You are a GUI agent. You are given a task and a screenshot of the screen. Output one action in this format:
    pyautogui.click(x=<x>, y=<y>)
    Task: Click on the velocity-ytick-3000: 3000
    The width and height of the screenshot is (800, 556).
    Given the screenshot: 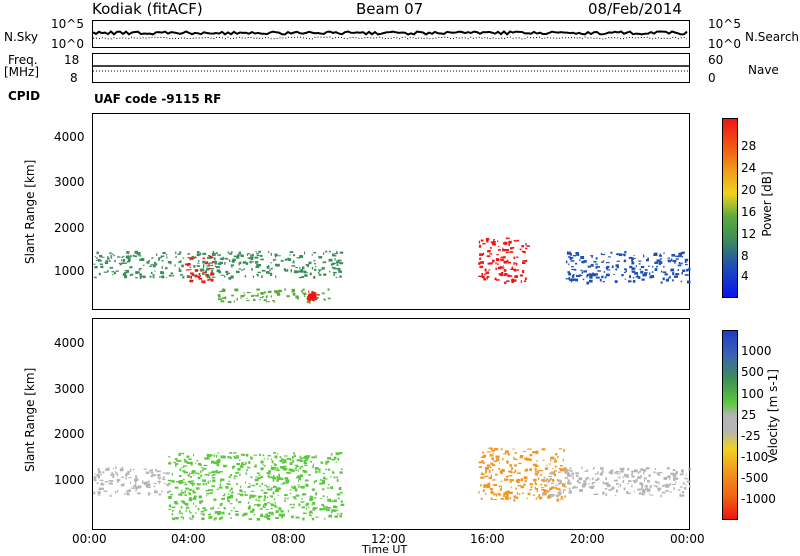 What is the action you would take?
    pyautogui.click(x=69, y=389)
    